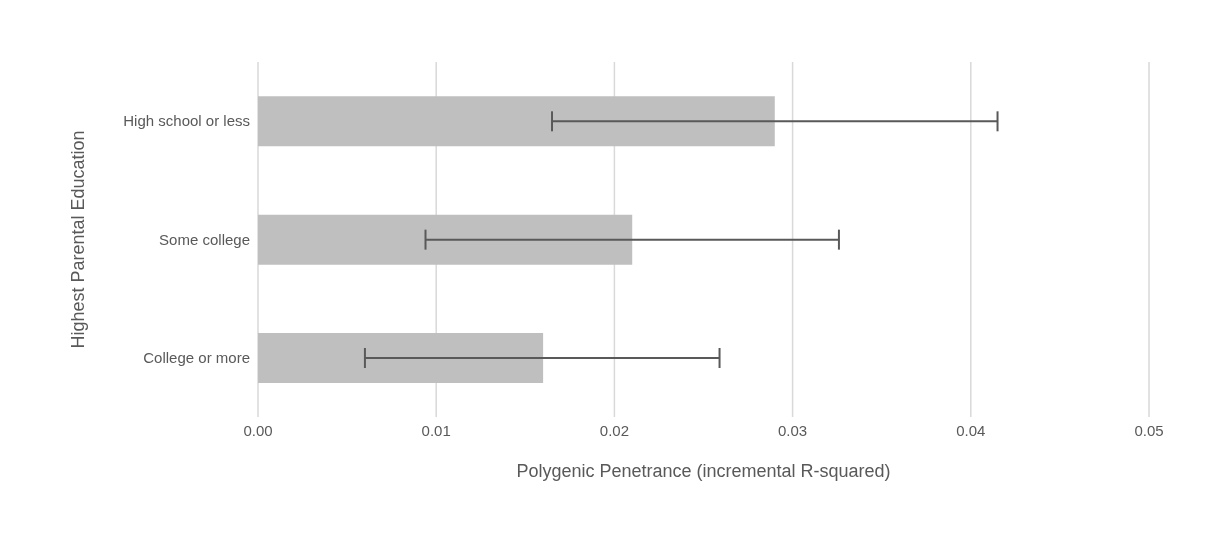 Image resolution: width=1207 pixels, height=535 pixels. Describe the element at coordinates (1149, 430) in the screenshot. I see `x-tick-label: 0.05` at that location.